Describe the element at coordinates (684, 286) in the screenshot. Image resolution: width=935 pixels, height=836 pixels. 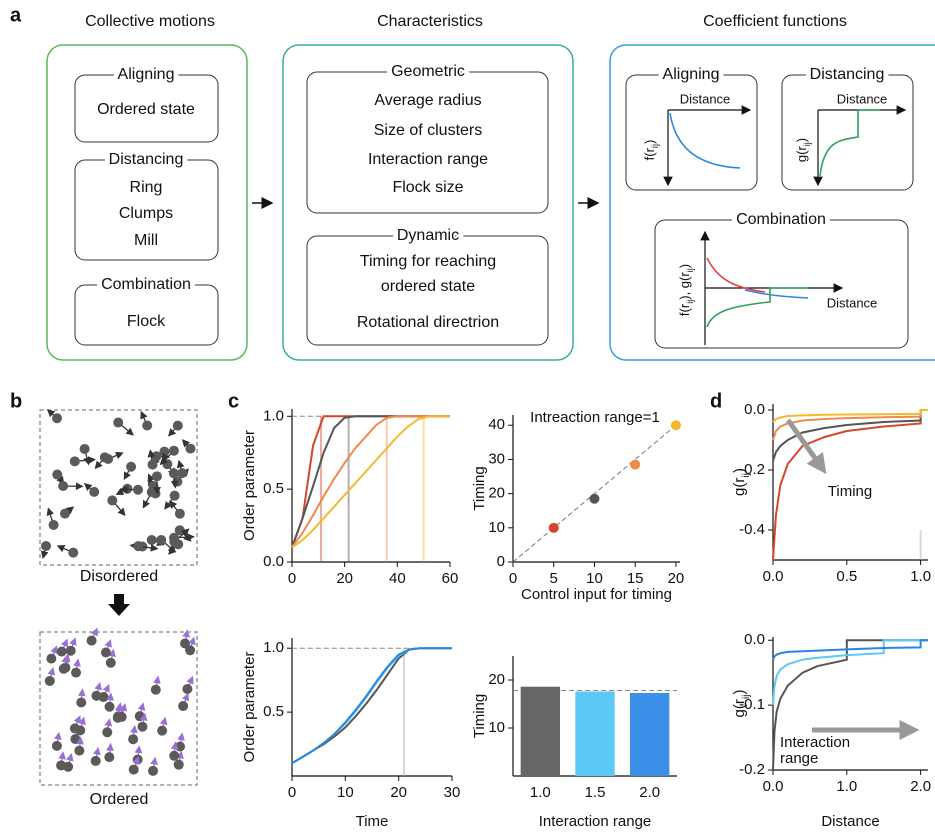
I see `label-part: ), g(r` at that location.